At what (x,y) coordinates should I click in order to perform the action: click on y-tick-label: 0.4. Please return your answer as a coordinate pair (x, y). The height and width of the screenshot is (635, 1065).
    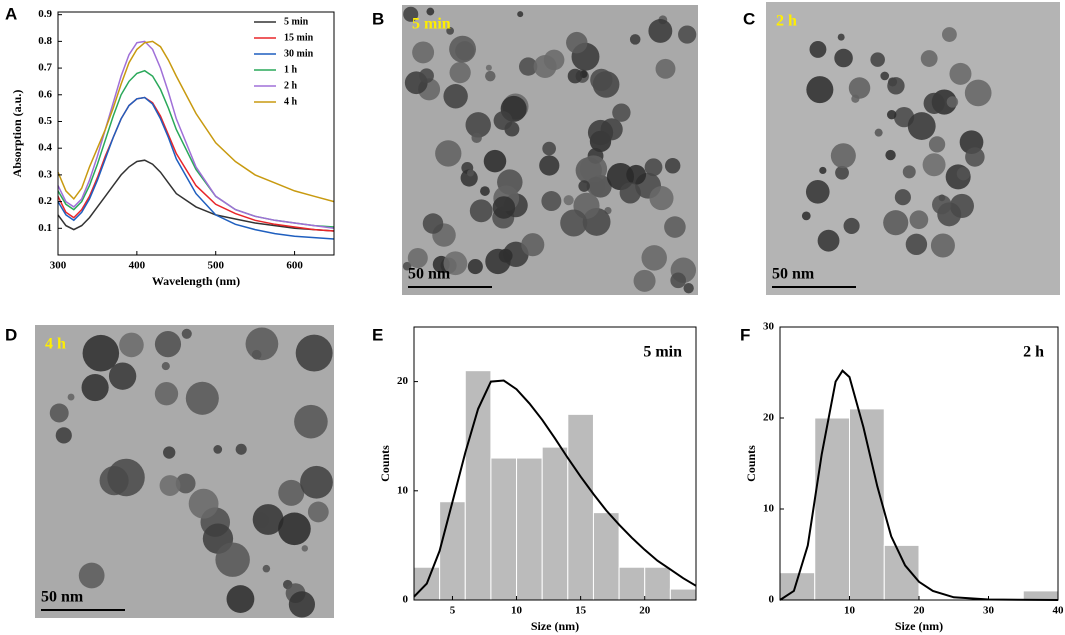
    Looking at the image, I should click on (45, 148).